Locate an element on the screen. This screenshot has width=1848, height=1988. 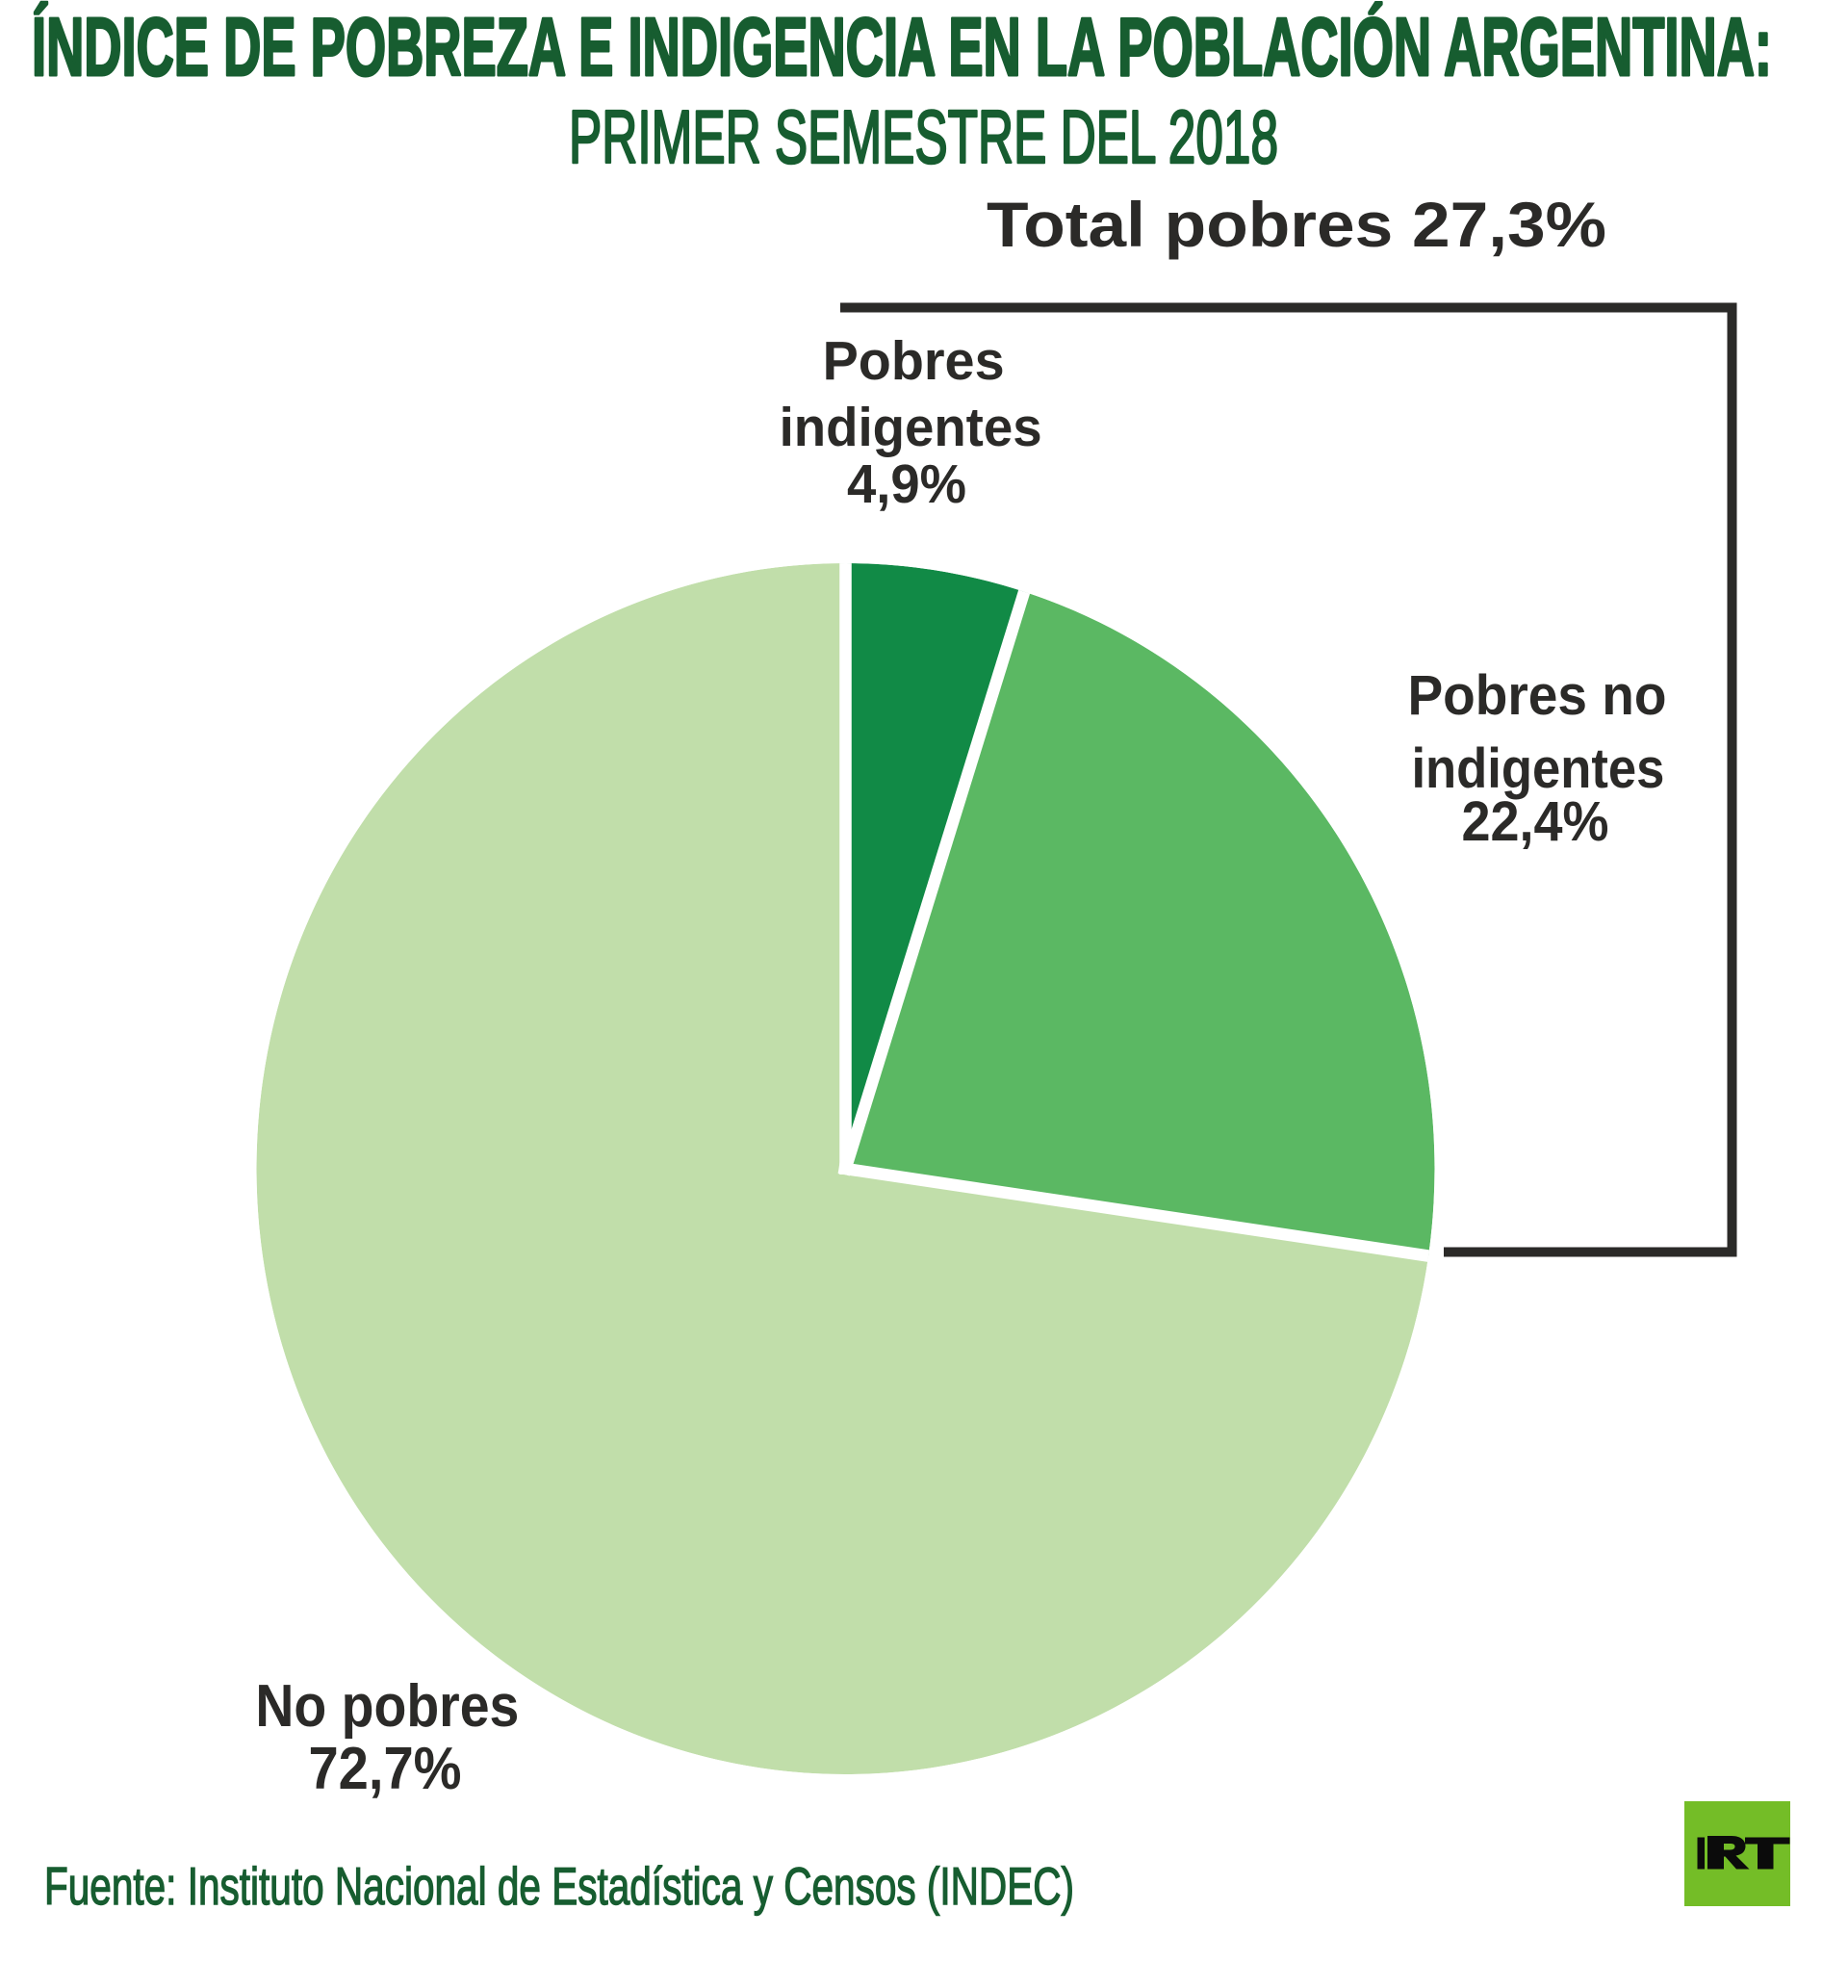
svg-text: Pobres indigentes 4,9% is located at coordinates (919, 423).